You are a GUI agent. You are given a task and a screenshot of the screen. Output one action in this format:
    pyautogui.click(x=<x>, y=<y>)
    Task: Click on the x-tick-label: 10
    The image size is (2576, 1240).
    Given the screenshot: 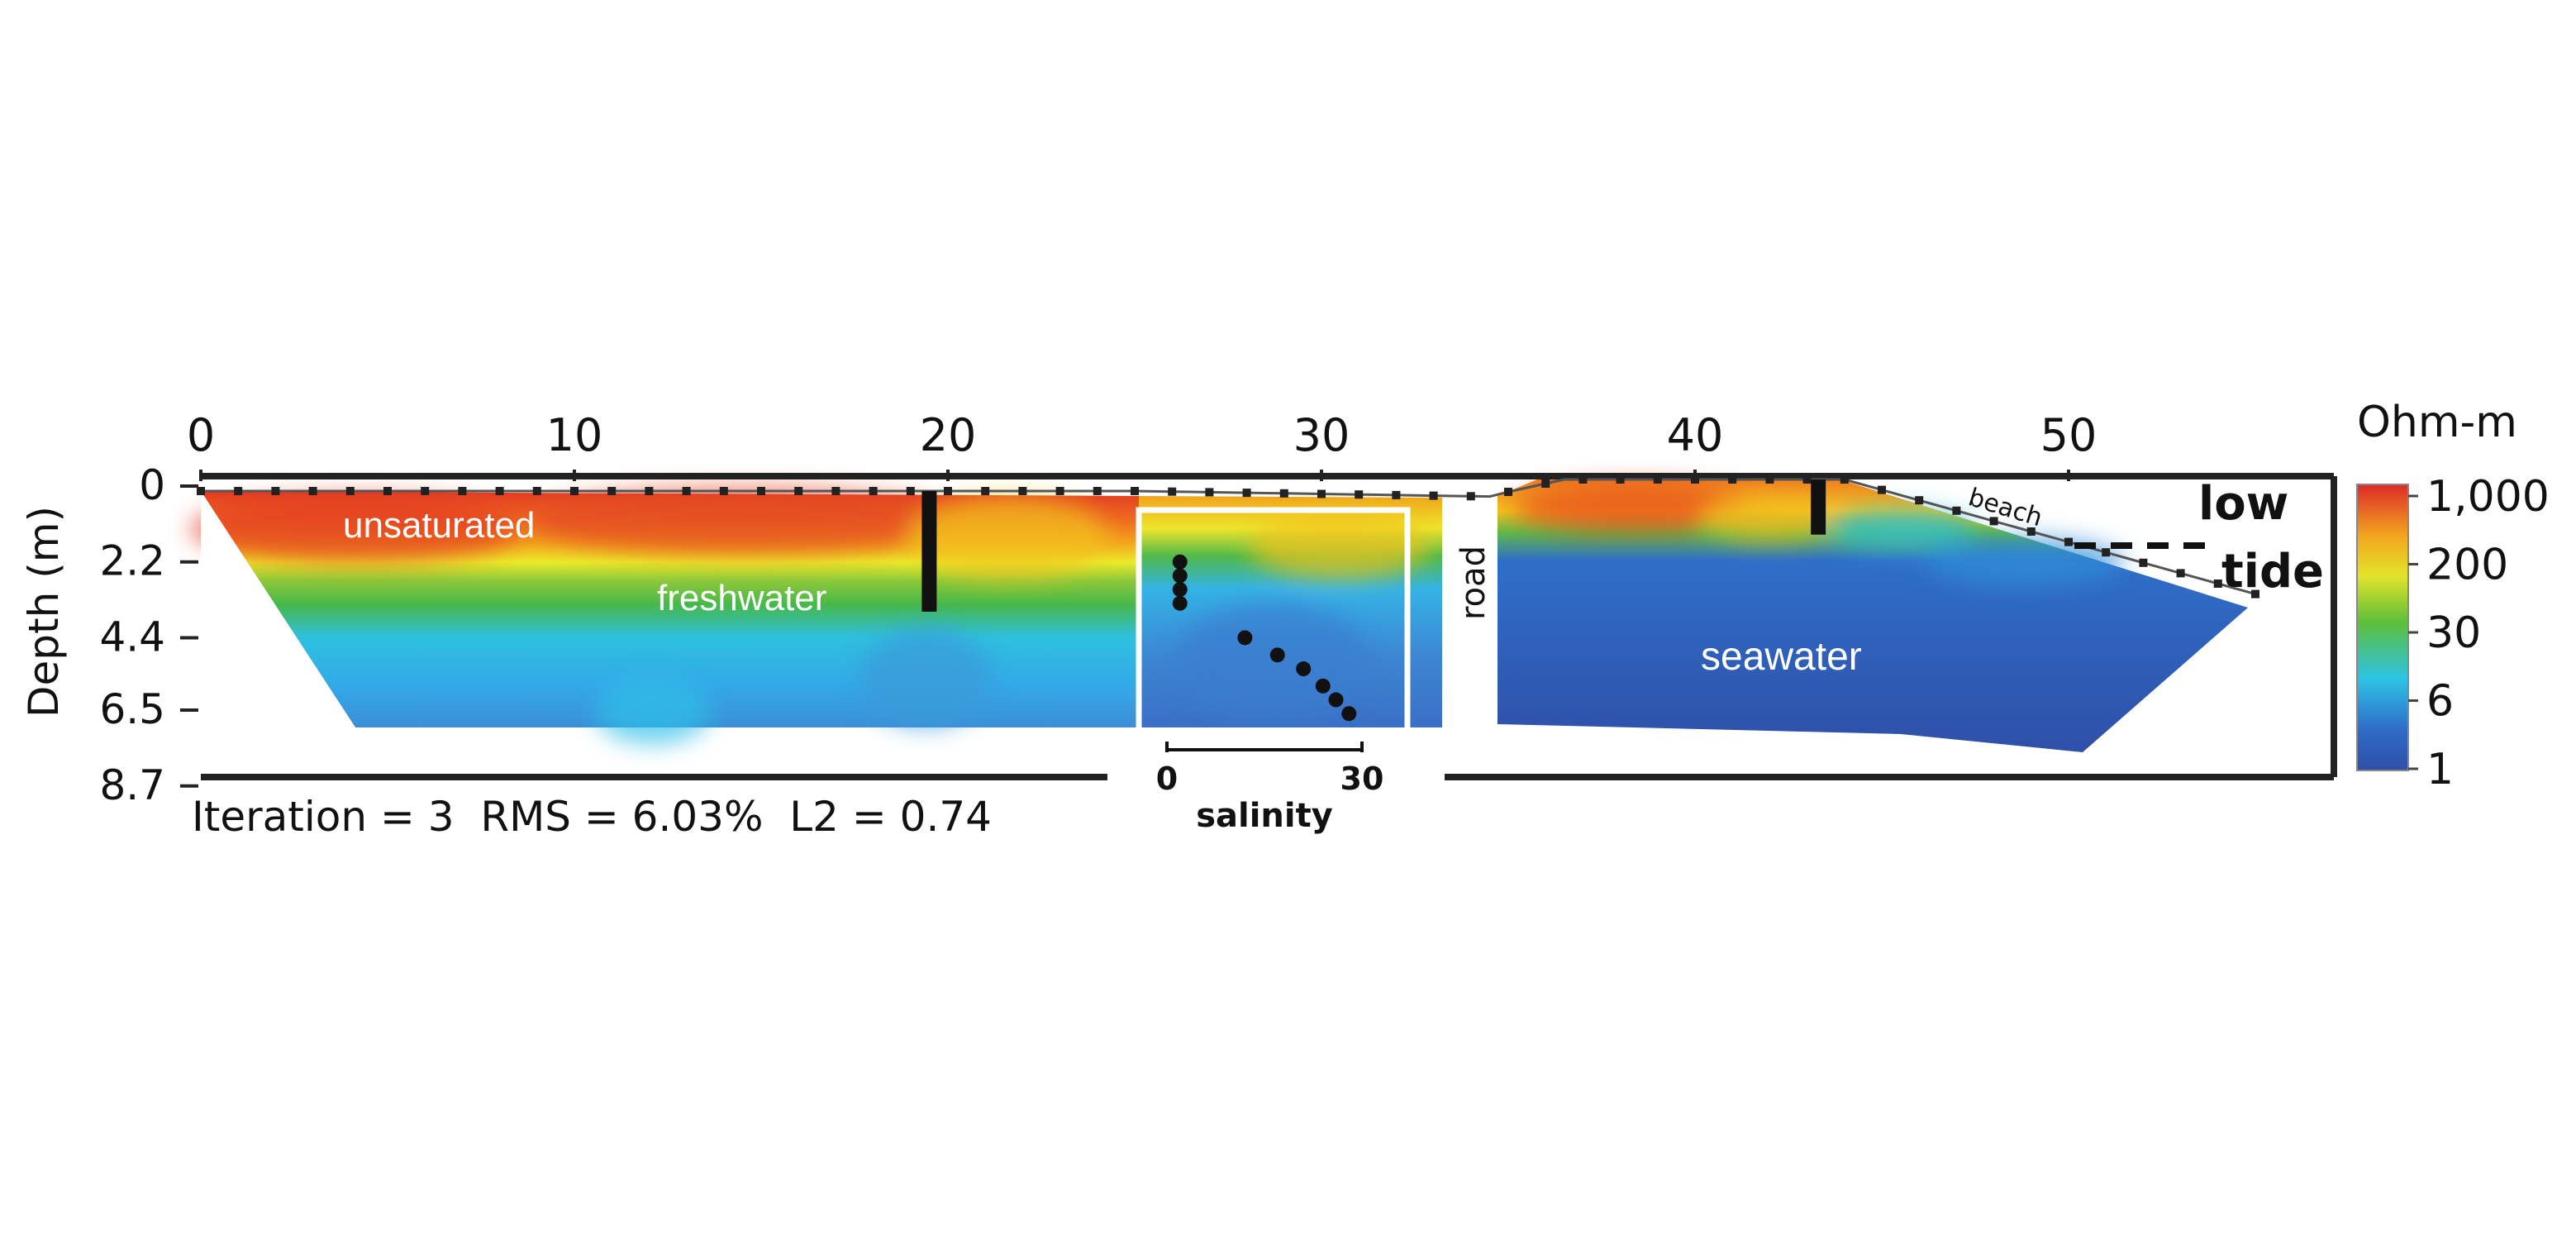 What is the action you would take?
    pyautogui.click(x=575, y=435)
    